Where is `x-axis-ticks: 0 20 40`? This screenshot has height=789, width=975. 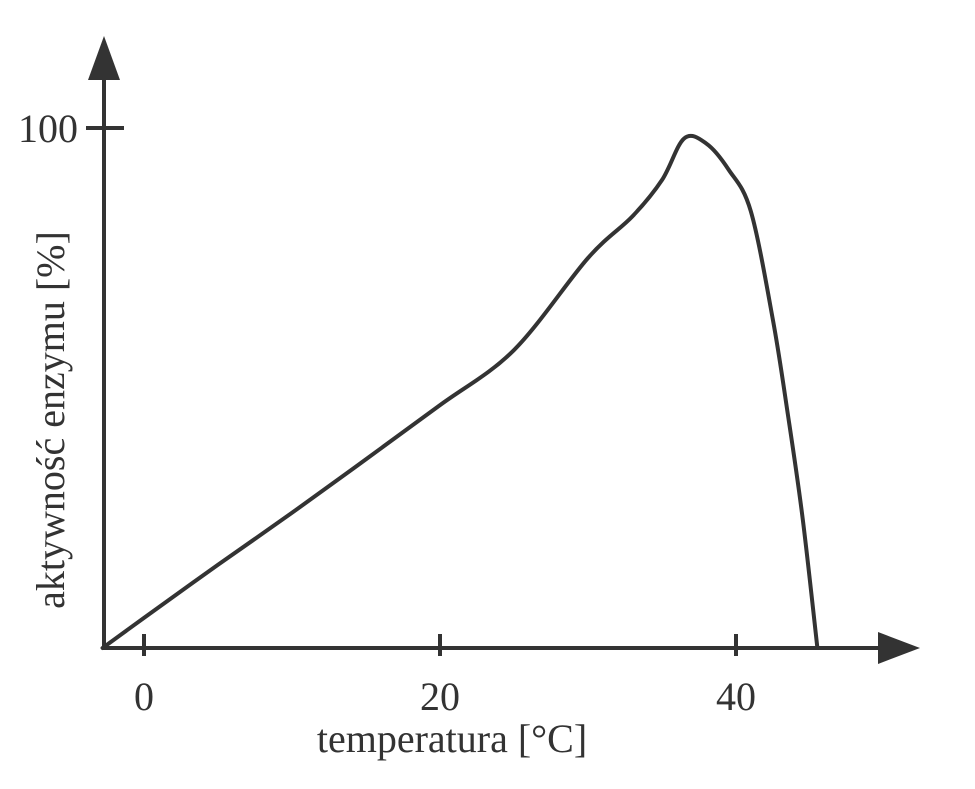 x-axis-ticks: 0 20 40 is located at coordinates (445, 676).